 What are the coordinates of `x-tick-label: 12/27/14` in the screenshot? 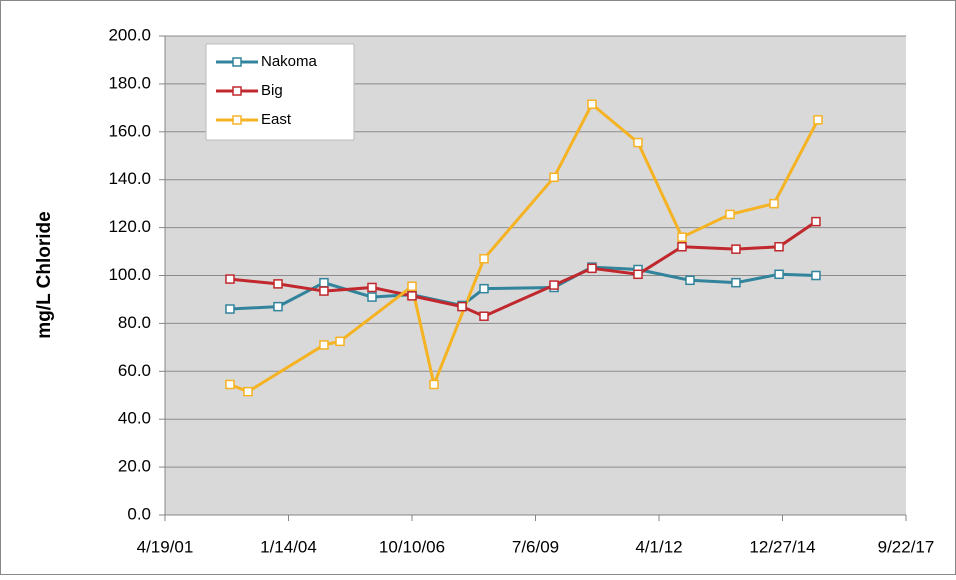 It's located at (782, 546).